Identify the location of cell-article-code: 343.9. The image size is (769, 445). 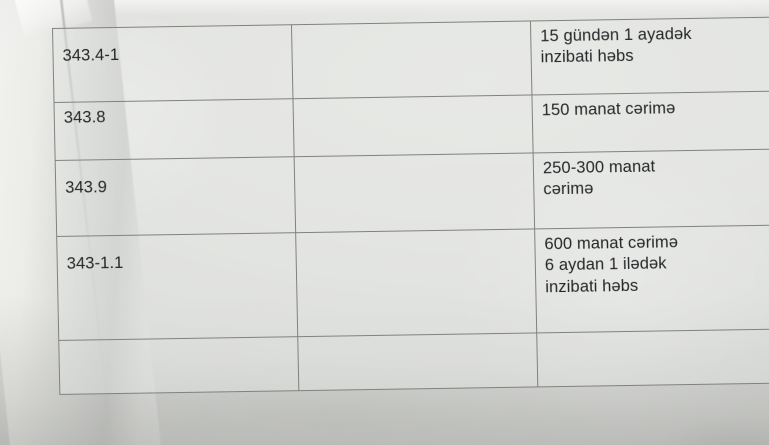
(175, 196).